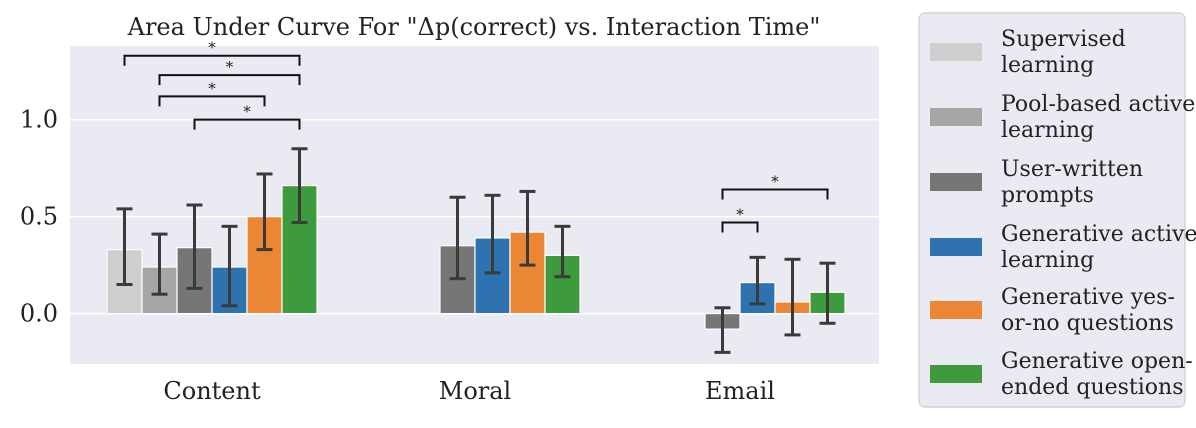 The height and width of the screenshot is (428, 1196). Describe the element at coordinates (475, 391) in the screenshot. I see `x-tick-label: Moral` at that location.